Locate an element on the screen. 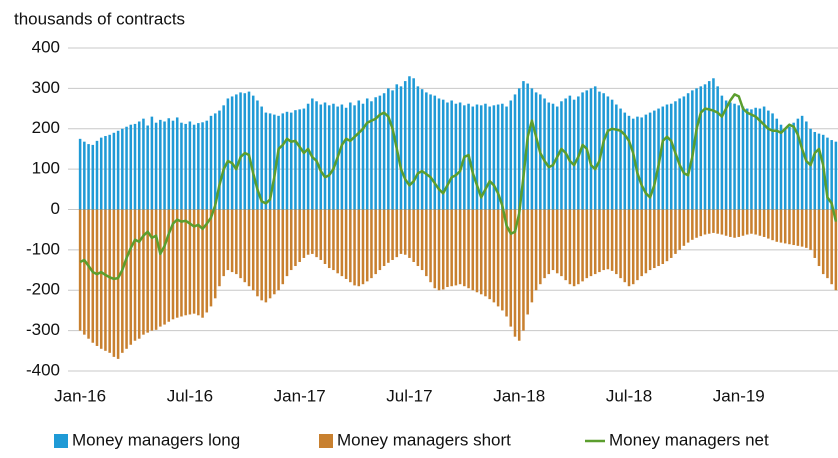 The width and height of the screenshot is (838, 458). y-tick-label: -100 is located at coordinates (43, 248).